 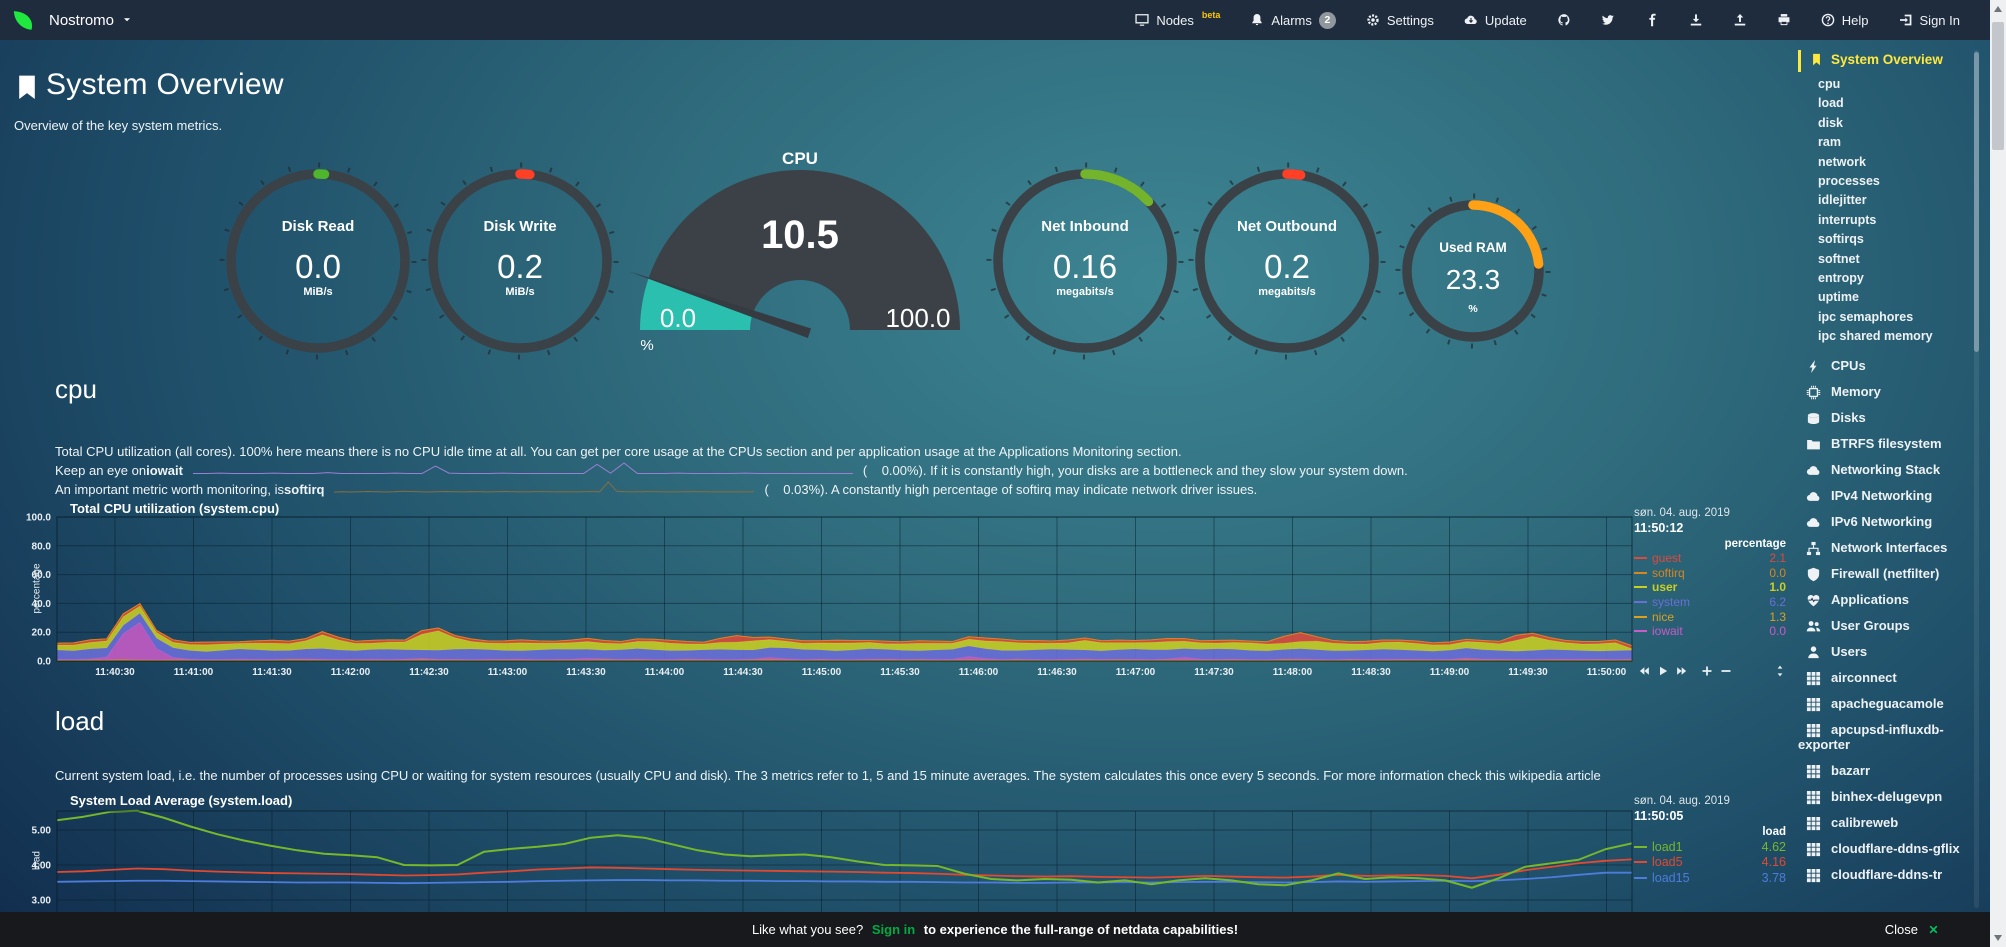 What do you see at coordinates (1608, 20) in the screenshot?
I see `nav-item-twitter` at bounding box center [1608, 20].